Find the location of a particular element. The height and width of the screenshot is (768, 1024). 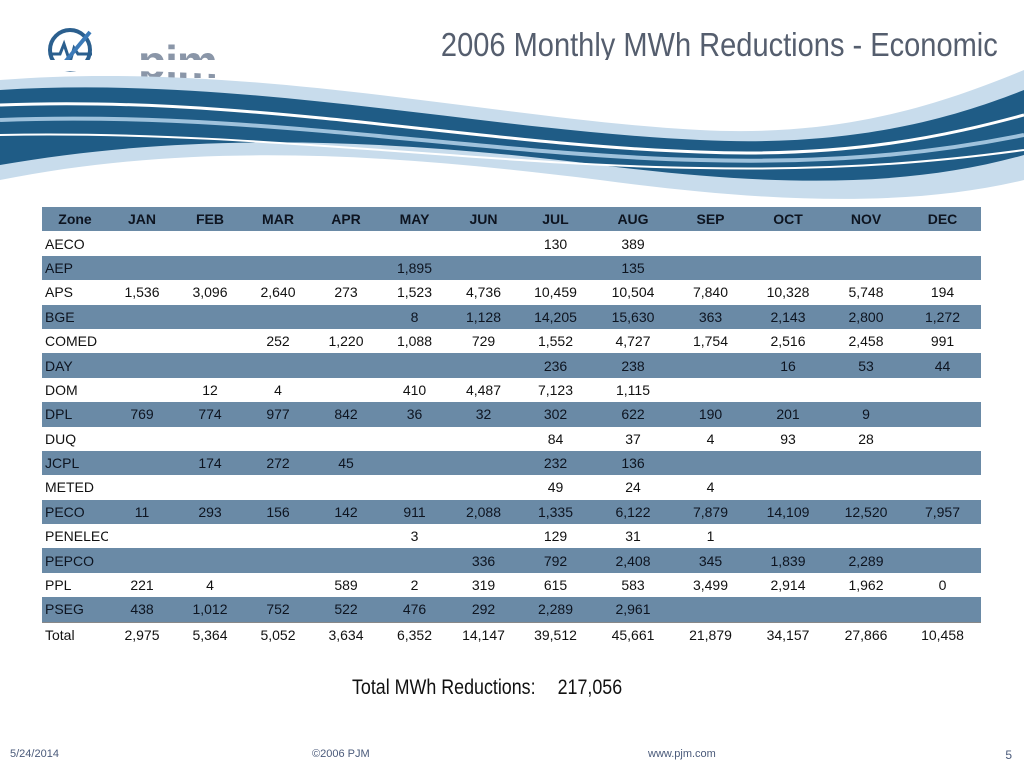

value-cell: 2,458 is located at coordinates (866, 341).